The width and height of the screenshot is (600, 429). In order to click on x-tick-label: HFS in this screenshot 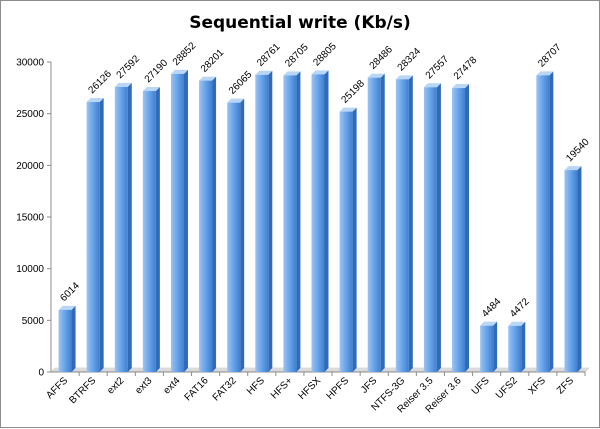, I will do `click(256, 386)`.